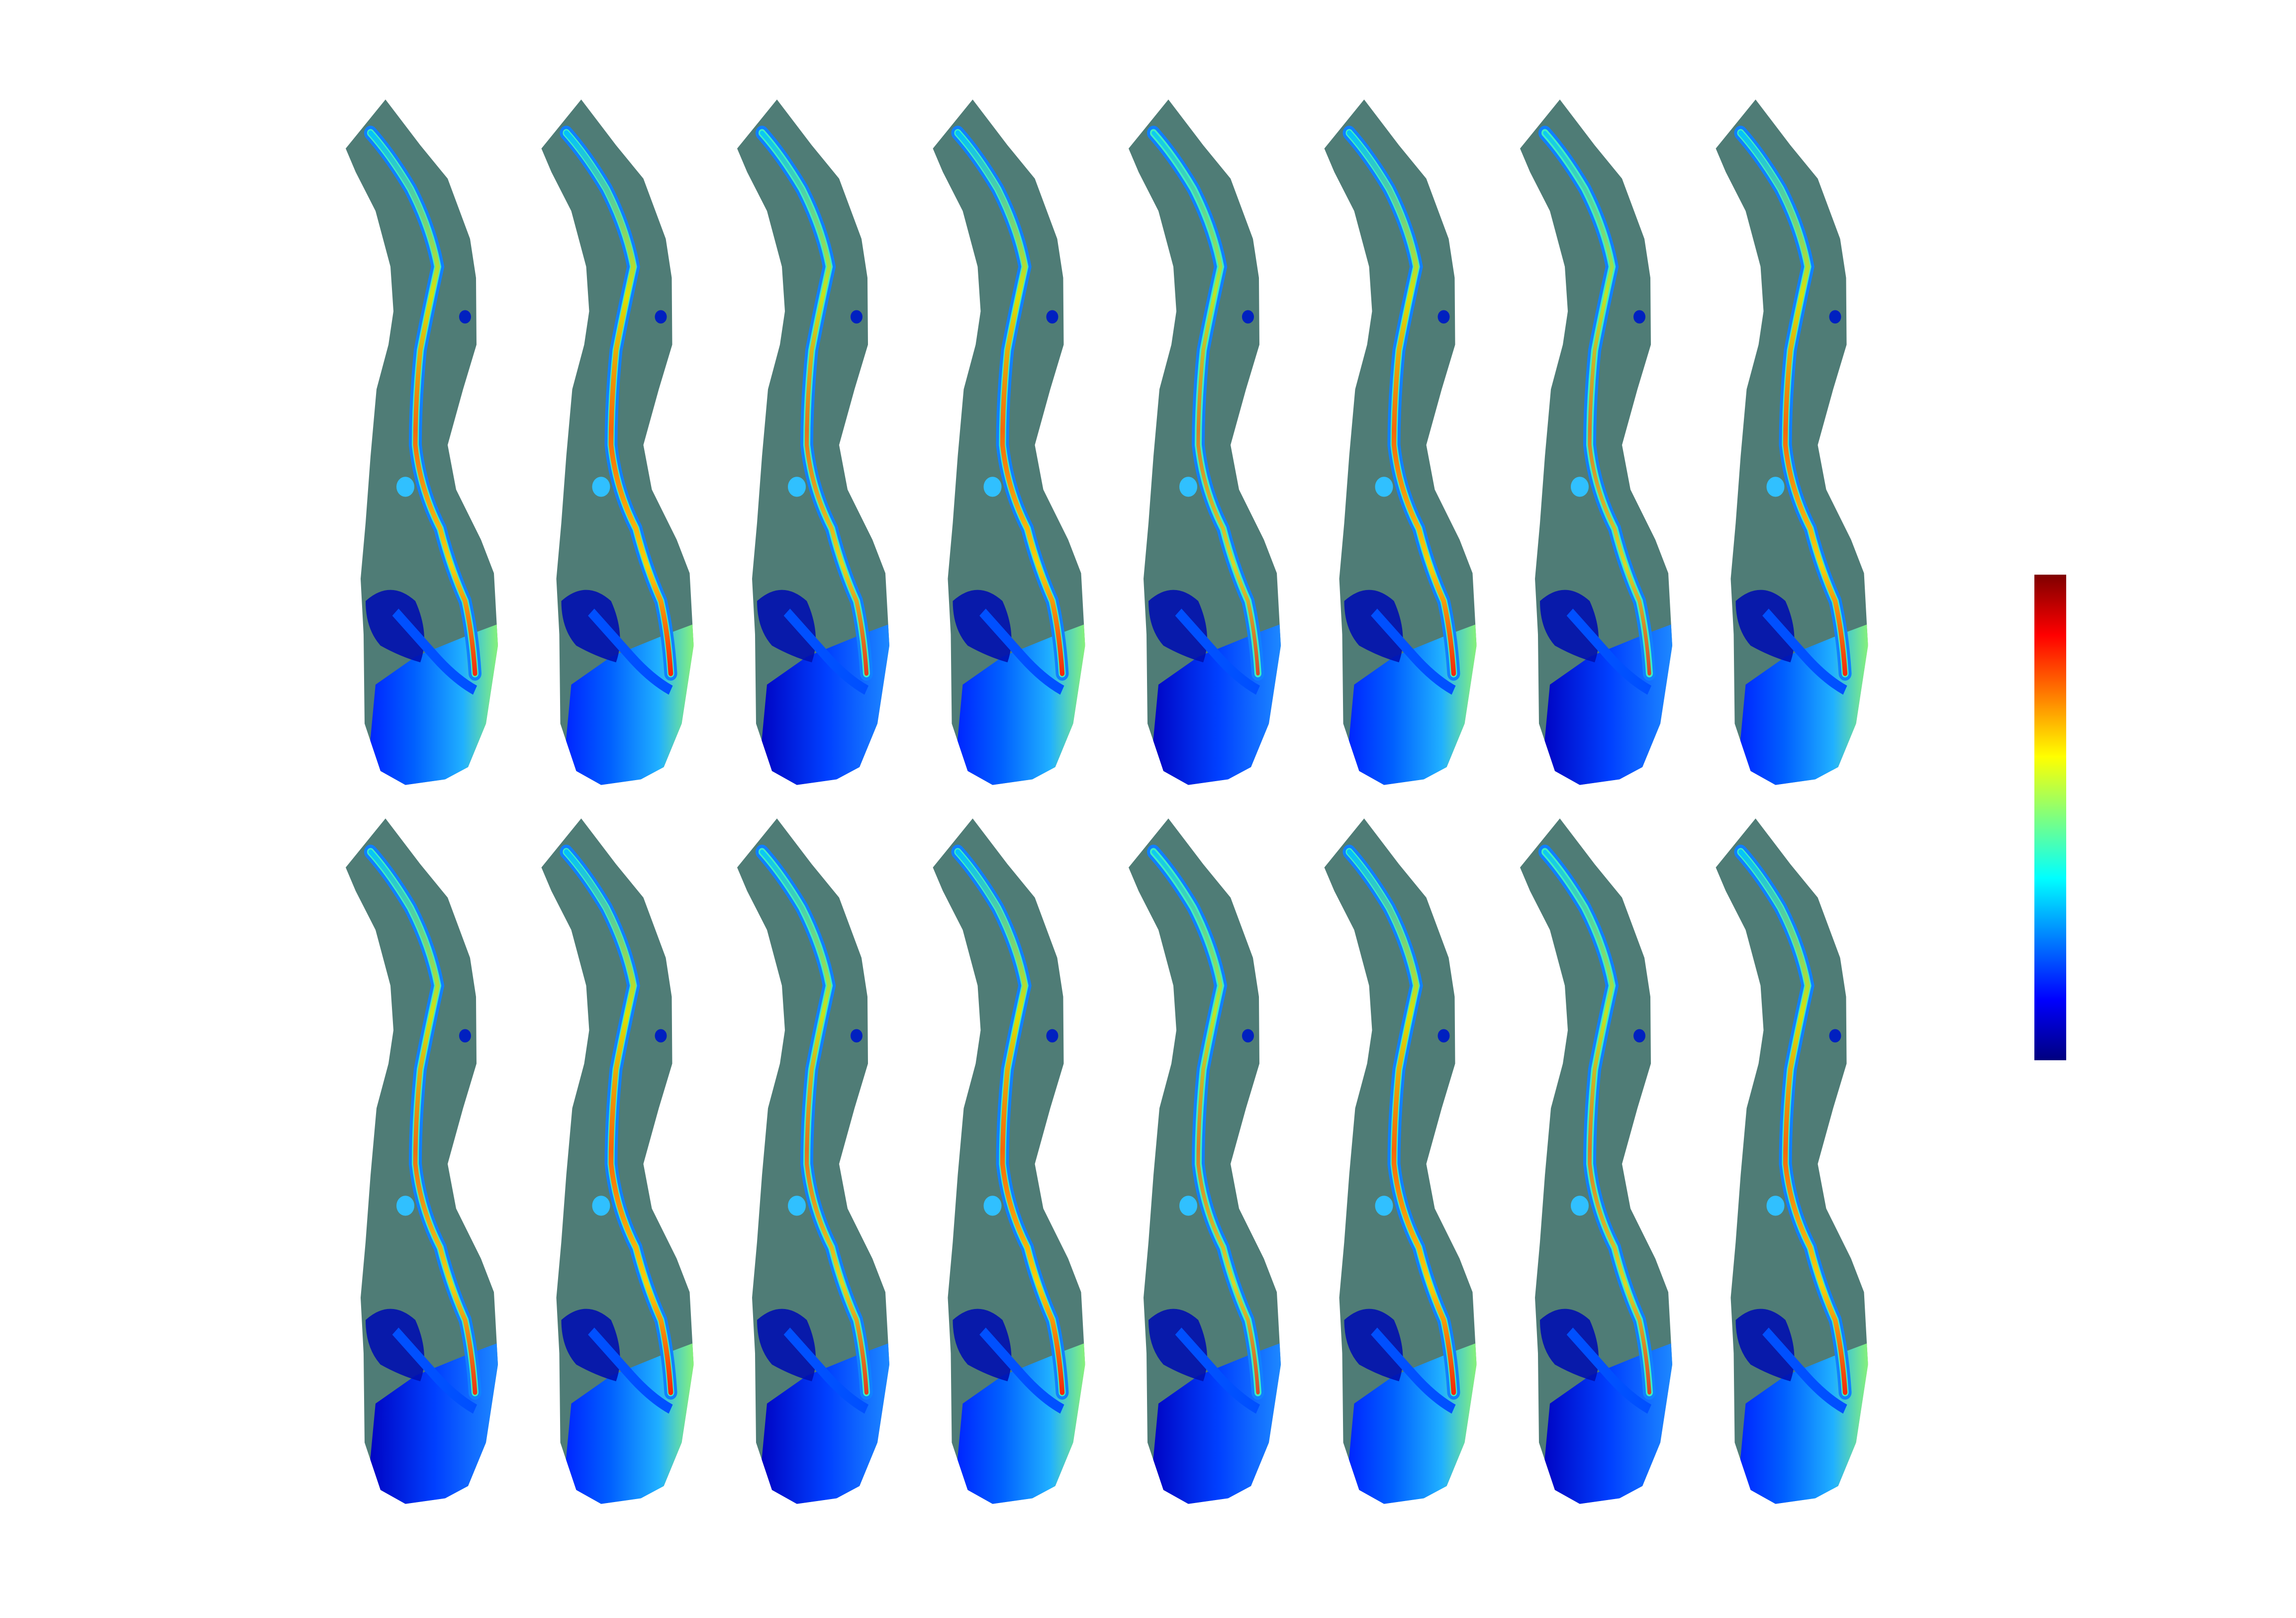 The image size is (2296, 1618). I want to click on map-panel-r1-c4, so click(1009, 442).